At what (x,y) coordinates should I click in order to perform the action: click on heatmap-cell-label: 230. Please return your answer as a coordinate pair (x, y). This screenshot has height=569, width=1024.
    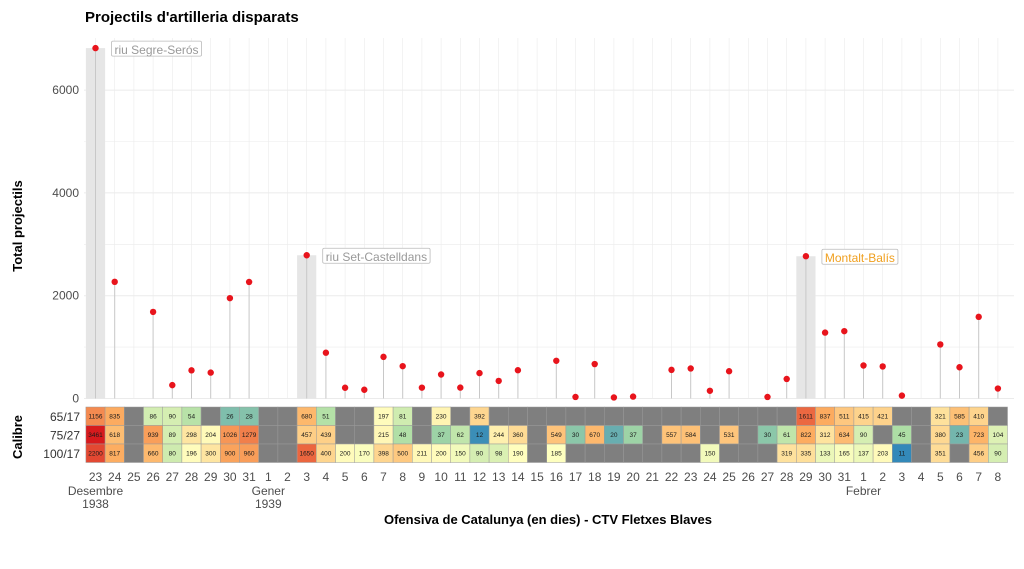
    Looking at the image, I should click on (441, 417).